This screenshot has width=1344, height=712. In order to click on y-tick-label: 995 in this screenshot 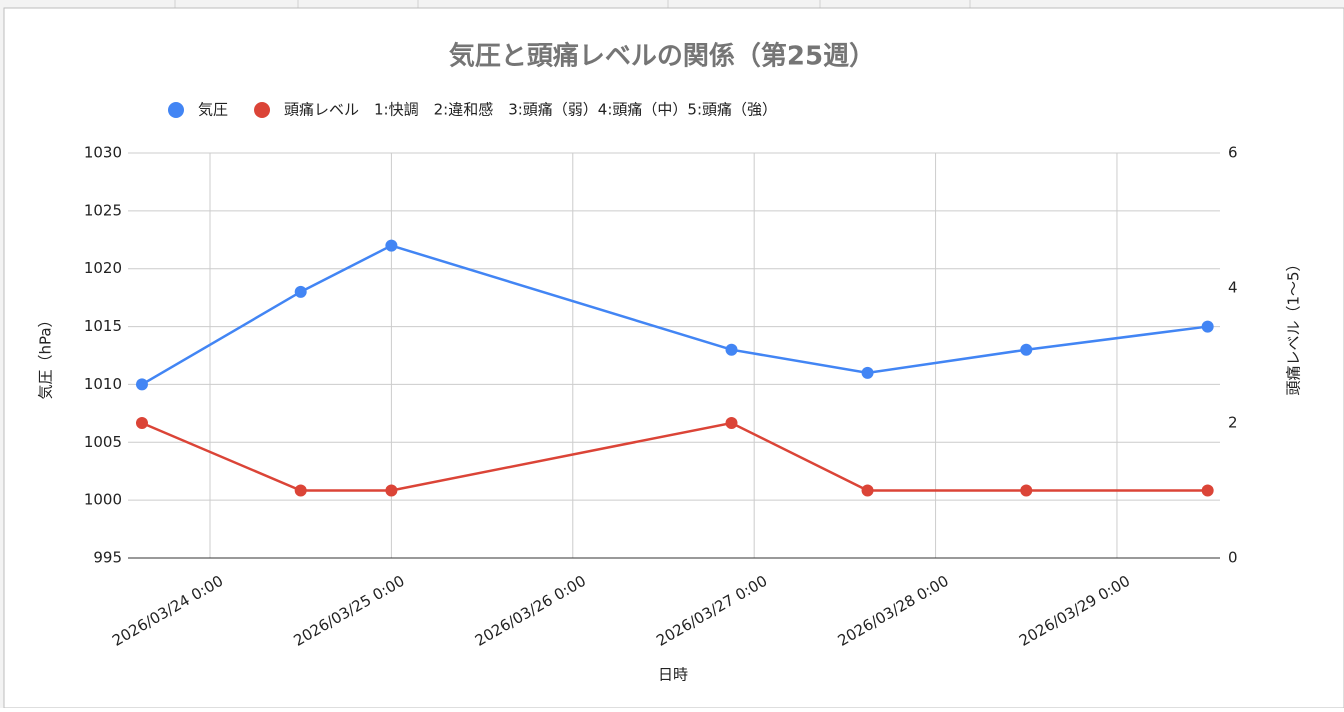, I will do `click(107, 558)`.